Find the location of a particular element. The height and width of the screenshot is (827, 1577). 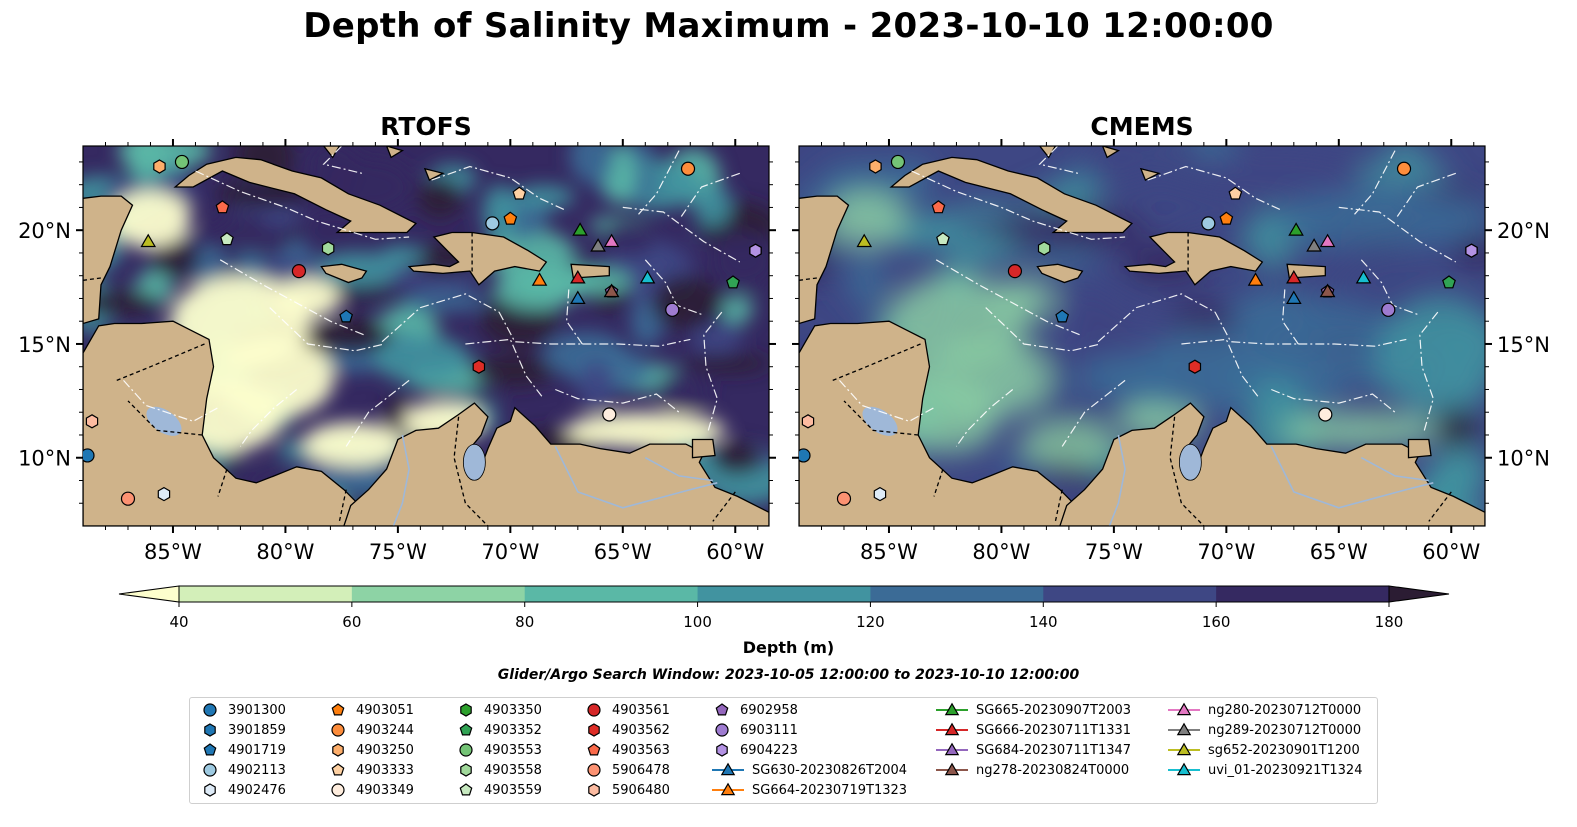

legend-label: 4901719 is located at coordinates (257, 750).